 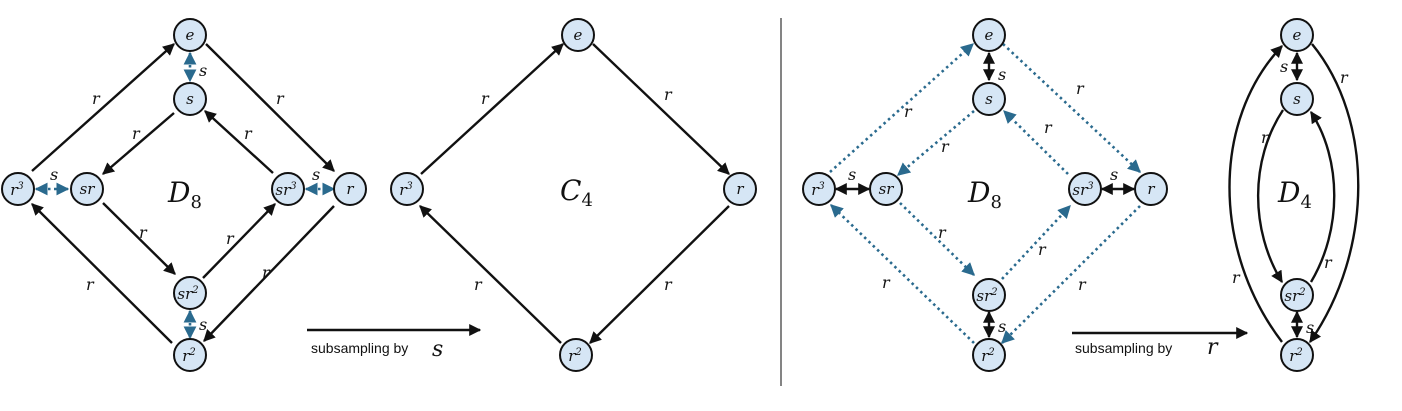 I want to click on caption-subsampling-r: subsampling by r, so click(x=1160, y=343).